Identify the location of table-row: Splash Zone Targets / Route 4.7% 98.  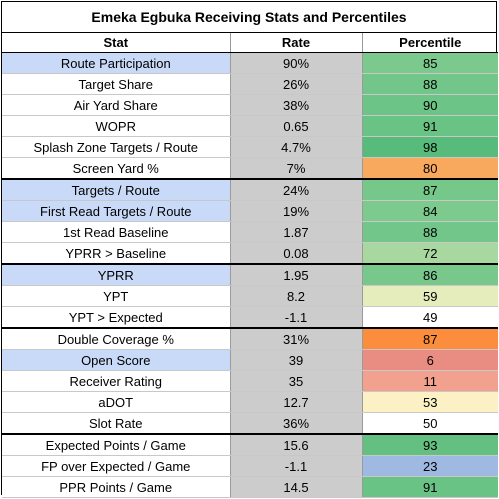
(250, 147).